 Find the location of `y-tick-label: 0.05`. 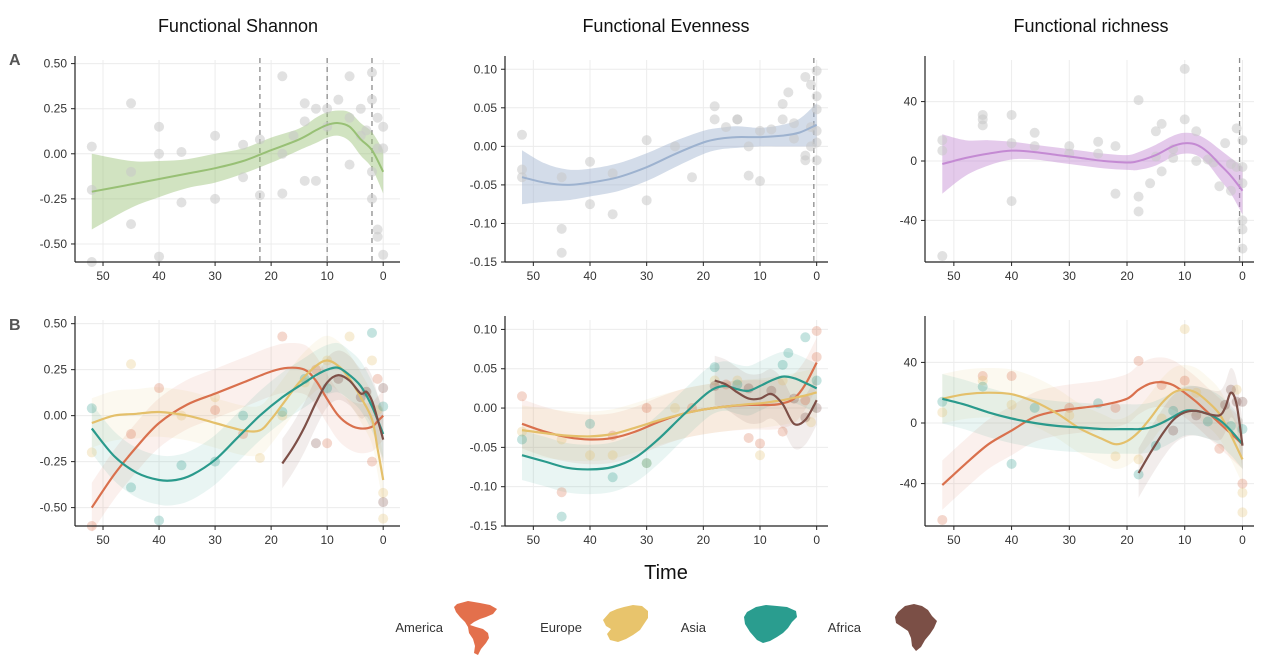

y-tick-label: 0.05 is located at coordinates (486, 108).